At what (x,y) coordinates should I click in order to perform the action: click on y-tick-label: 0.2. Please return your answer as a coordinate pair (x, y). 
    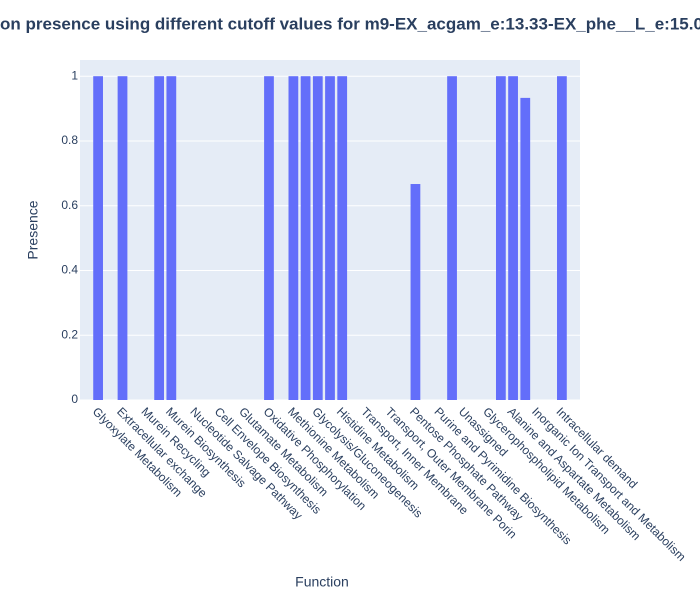
    Looking at the image, I should click on (69, 334).